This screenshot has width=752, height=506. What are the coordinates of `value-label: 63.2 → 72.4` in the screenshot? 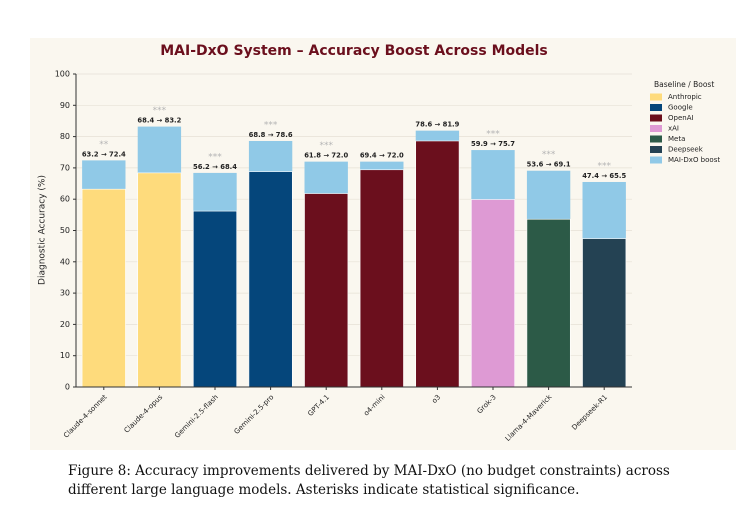 It's located at (104, 154).